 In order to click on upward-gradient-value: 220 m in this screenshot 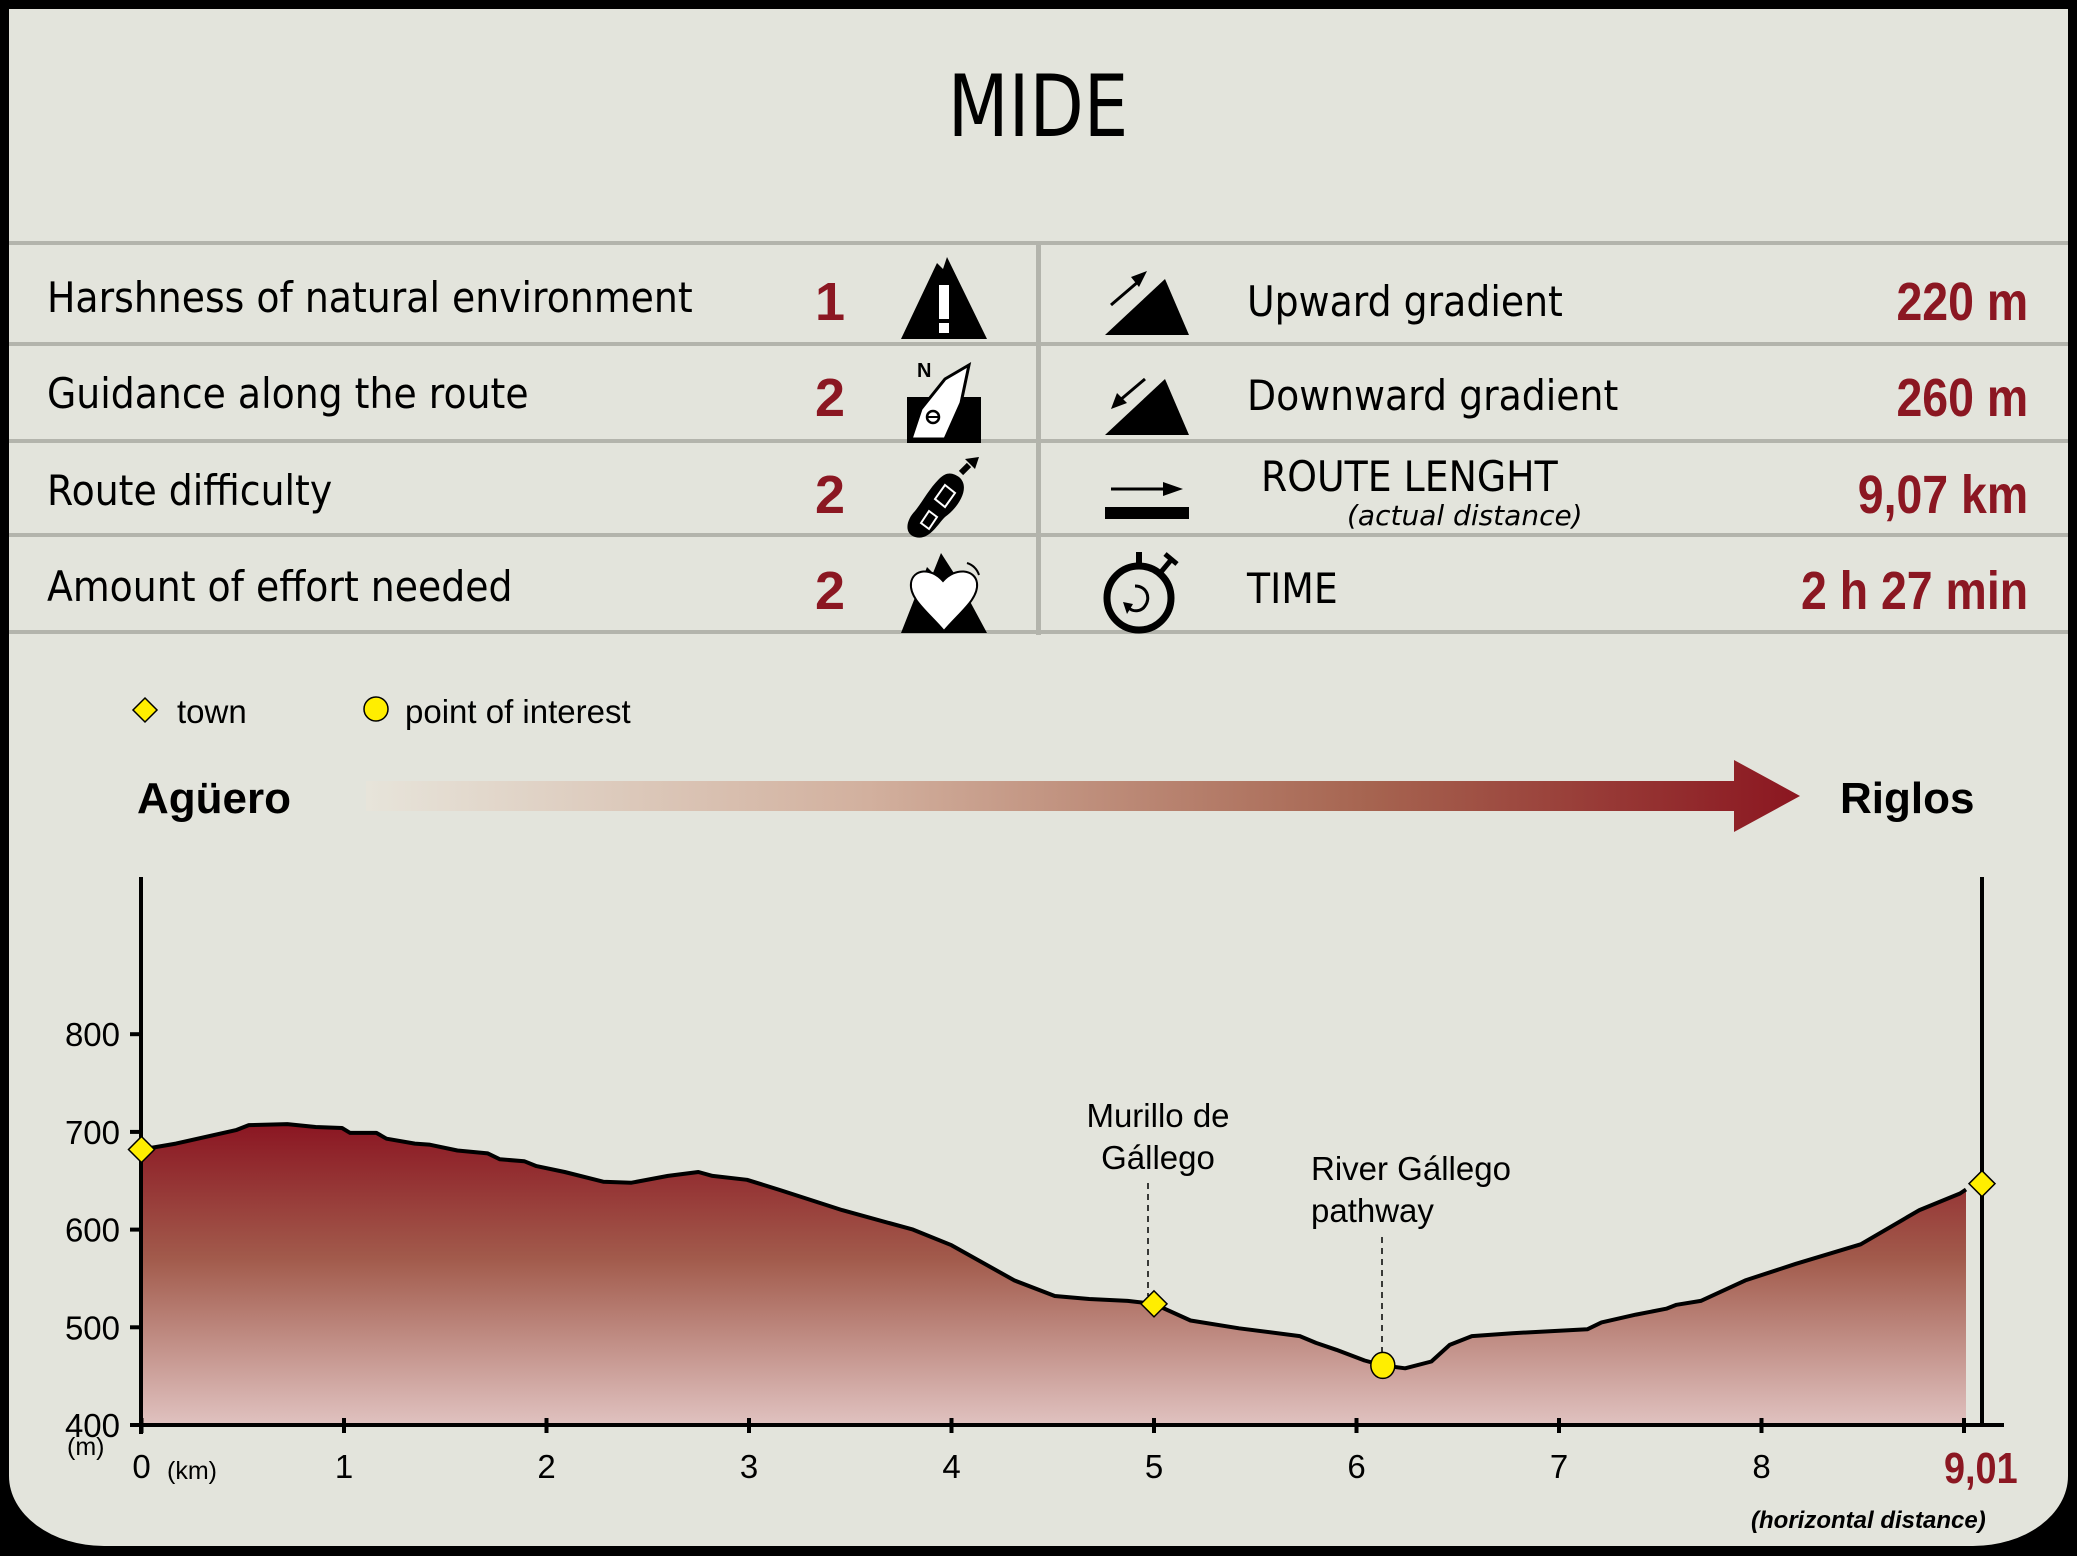, I will do `click(1962, 302)`.